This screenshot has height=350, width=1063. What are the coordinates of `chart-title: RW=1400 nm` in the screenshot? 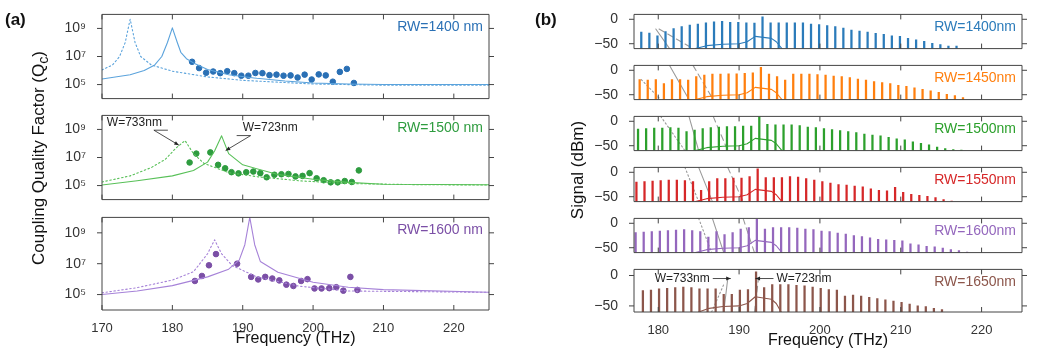 It's located at (440, 26).